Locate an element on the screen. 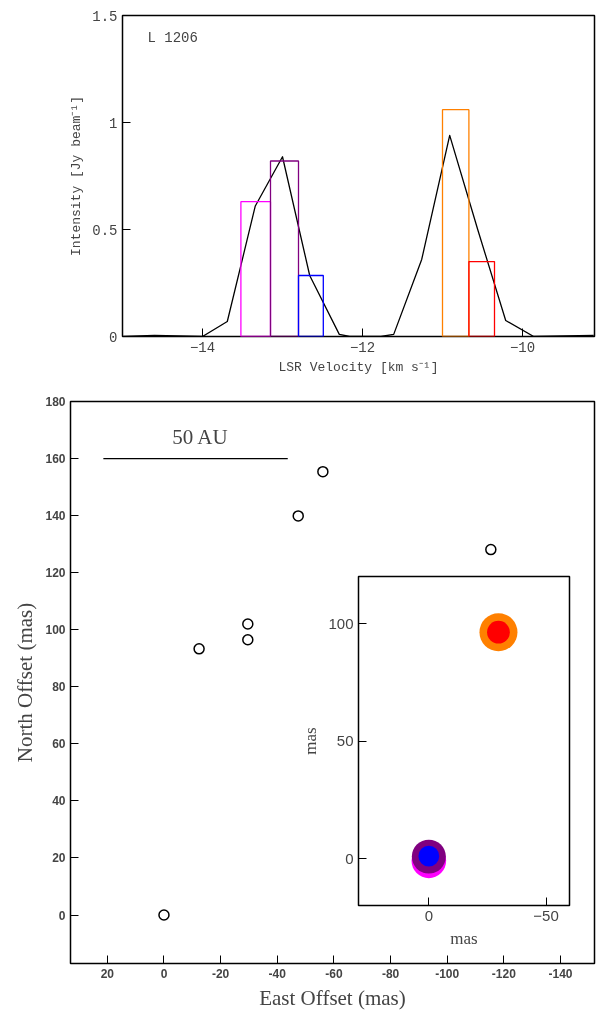 This screenshot has width=598, height=1016. x-tick-label: -80 is located at coordinates (390, 973).